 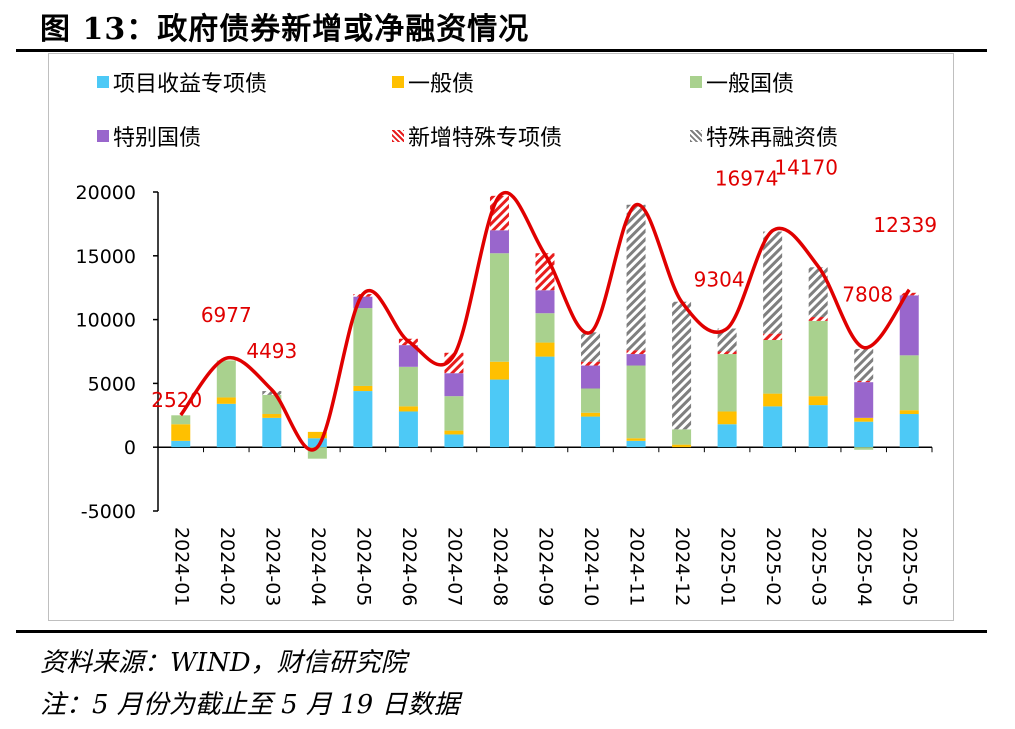 What do you see at coordinates (806, 168) in the screenshot?
I see `data-label: 14170` at bounding box center [806, 168].